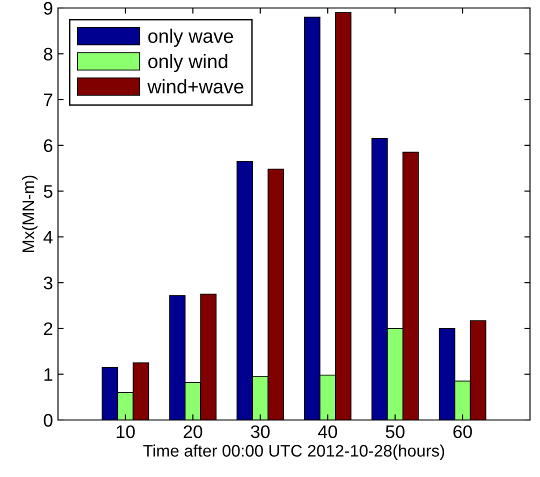 The height and width of the screenshot is (477, 540). I want to click on y-tick-label: 0, so click(48, 420).